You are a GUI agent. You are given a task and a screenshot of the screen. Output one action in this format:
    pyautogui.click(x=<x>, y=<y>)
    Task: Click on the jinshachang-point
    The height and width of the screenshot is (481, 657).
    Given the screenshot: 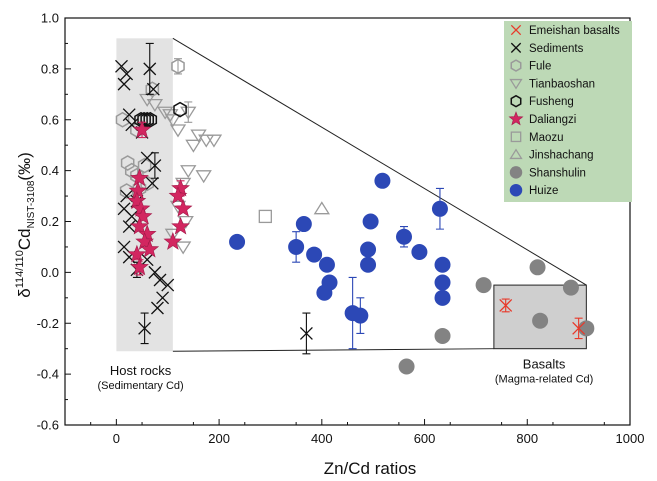 What is the action you would take?
    pyautogui.click(x=321, y=208)
    